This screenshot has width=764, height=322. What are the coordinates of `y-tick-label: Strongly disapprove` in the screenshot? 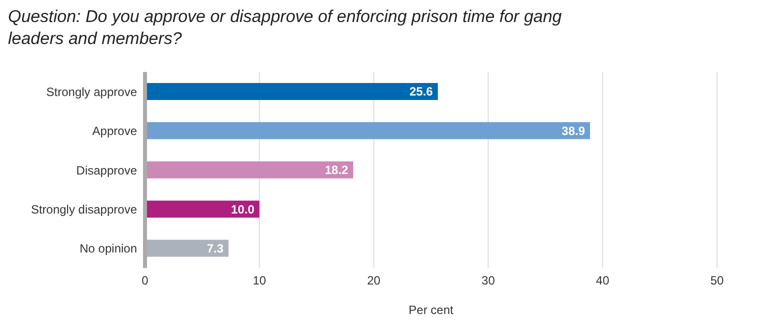 It's located at (84, 209).